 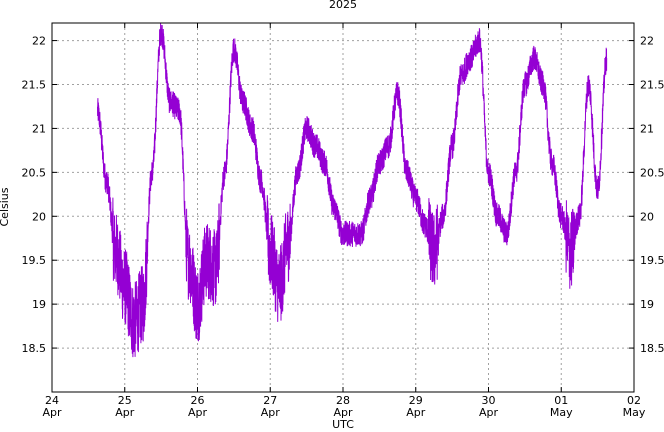 I want to click on x-tick-label-day: 01, so click(x=561, y=400).